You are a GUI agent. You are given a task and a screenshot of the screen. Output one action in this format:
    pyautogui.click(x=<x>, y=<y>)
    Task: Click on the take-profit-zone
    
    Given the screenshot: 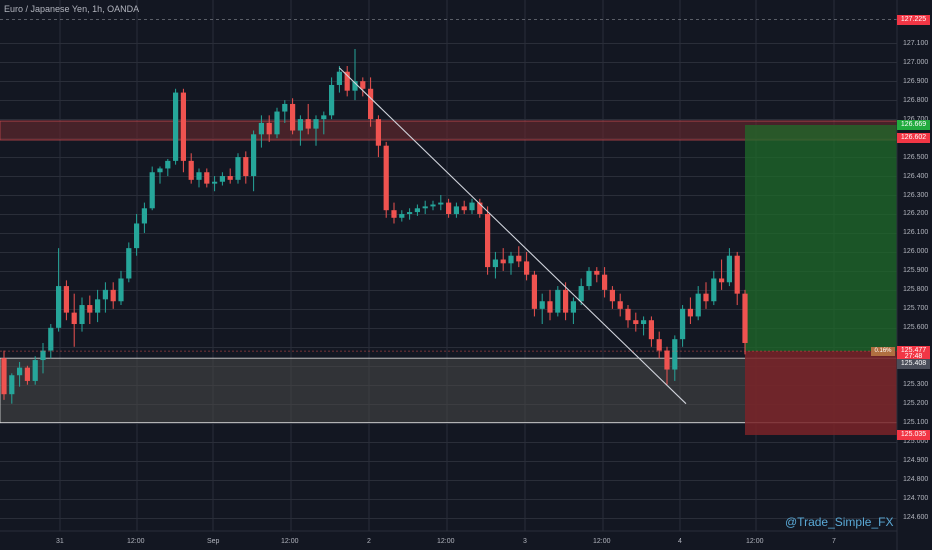 What is the action you would take?
    pyautogui.click(x=821, y=238)
    